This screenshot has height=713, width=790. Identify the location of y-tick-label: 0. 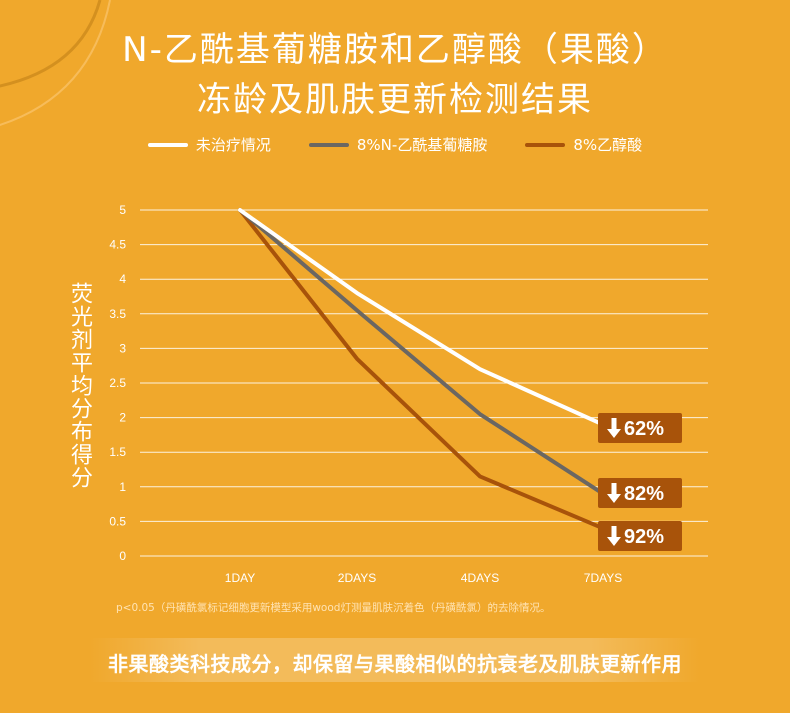
(122, 556).